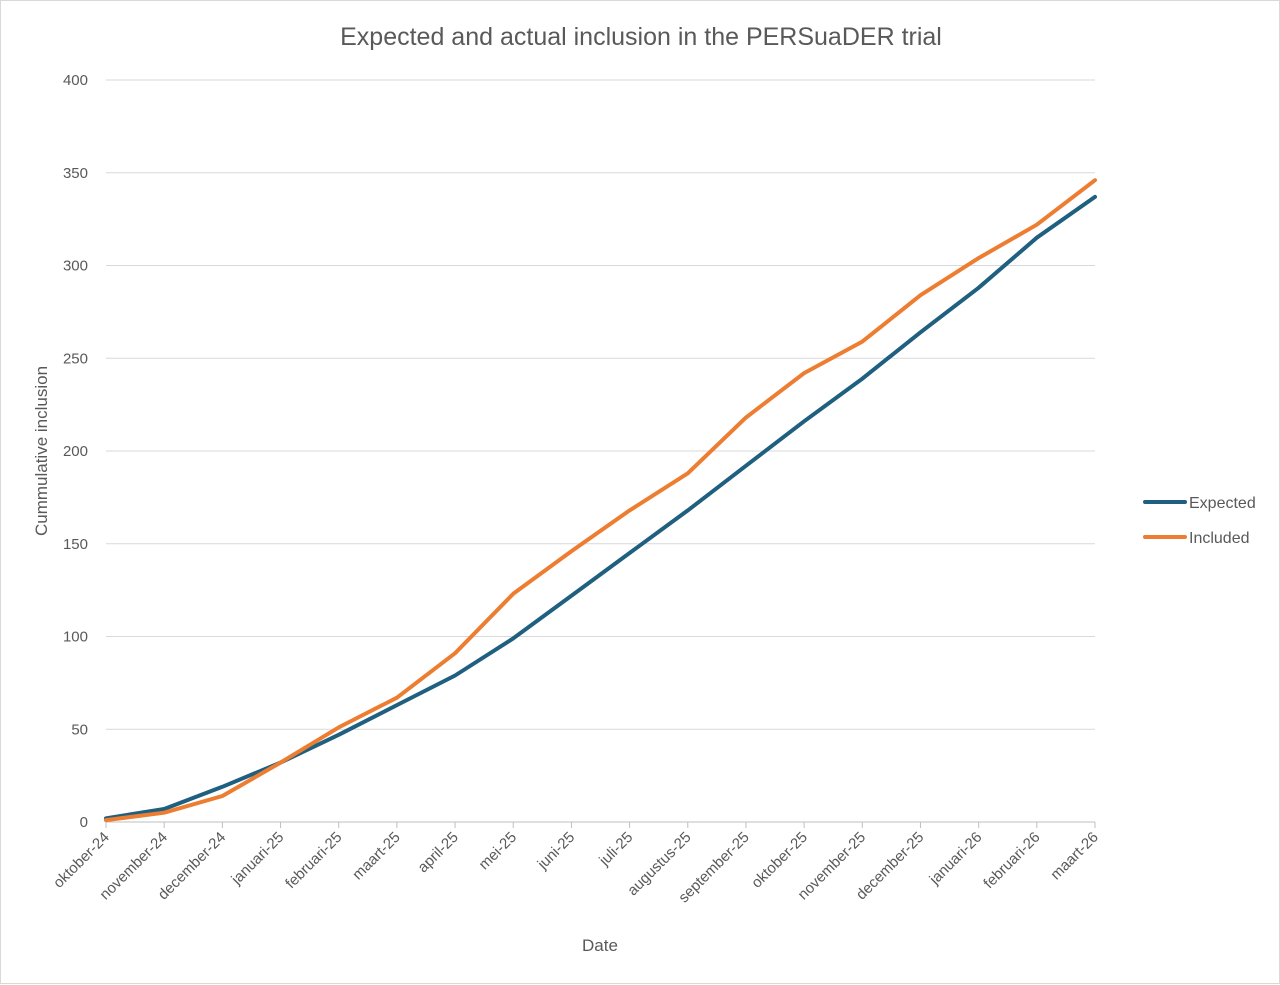 This screenshot has width=1280, height=985. Describe the element at coordinates (41, 451) in the screenshot. I see `y-axis-title: Cummulative inclusion` at that location.